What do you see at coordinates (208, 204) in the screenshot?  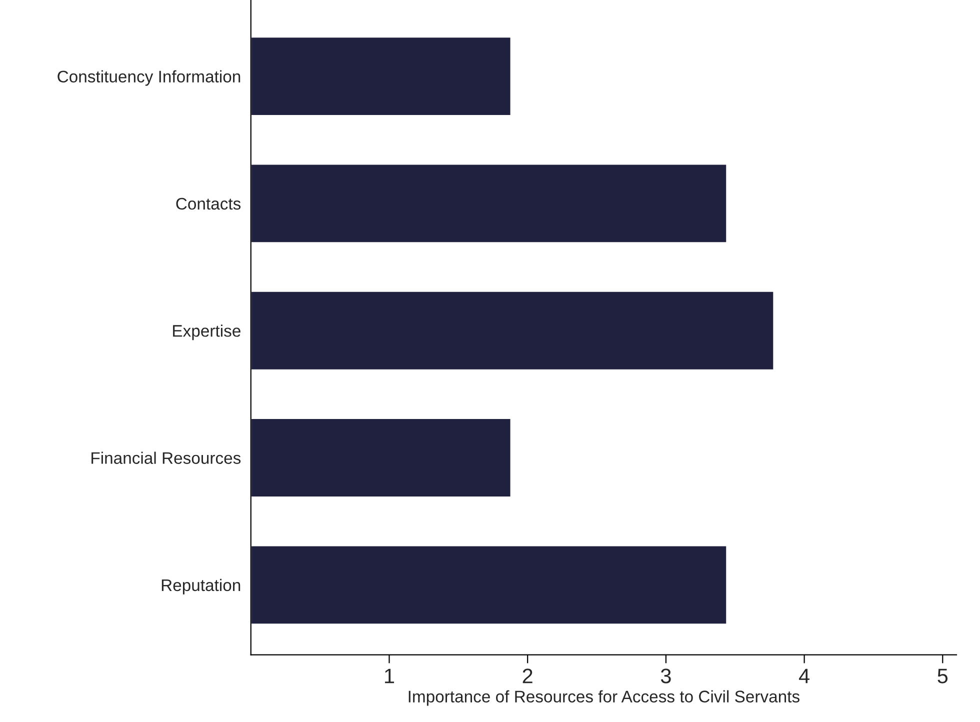 I see `y-tick-label: Contacts` at bounding box center [208, 204].